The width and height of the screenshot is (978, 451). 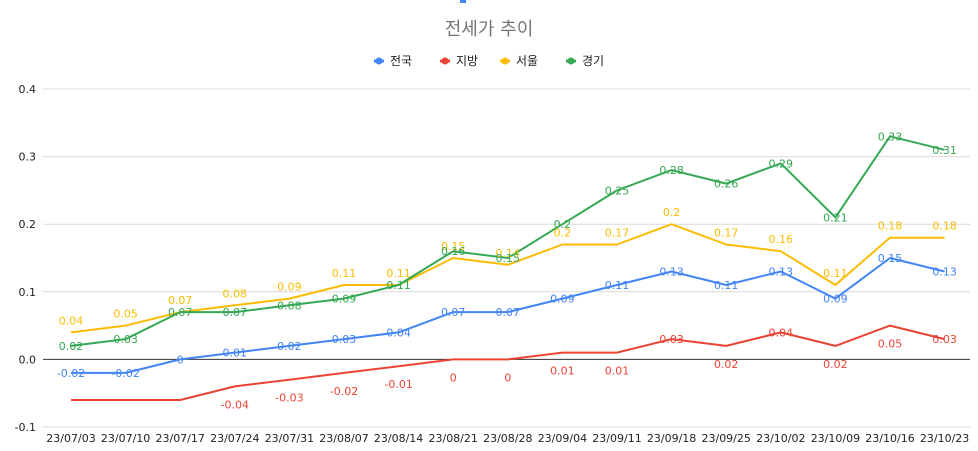 What do you see at coordinates (944, 438) in the screenshot?
I see `x-tick-label: 23/10/23` at bounding box center [944, 438].